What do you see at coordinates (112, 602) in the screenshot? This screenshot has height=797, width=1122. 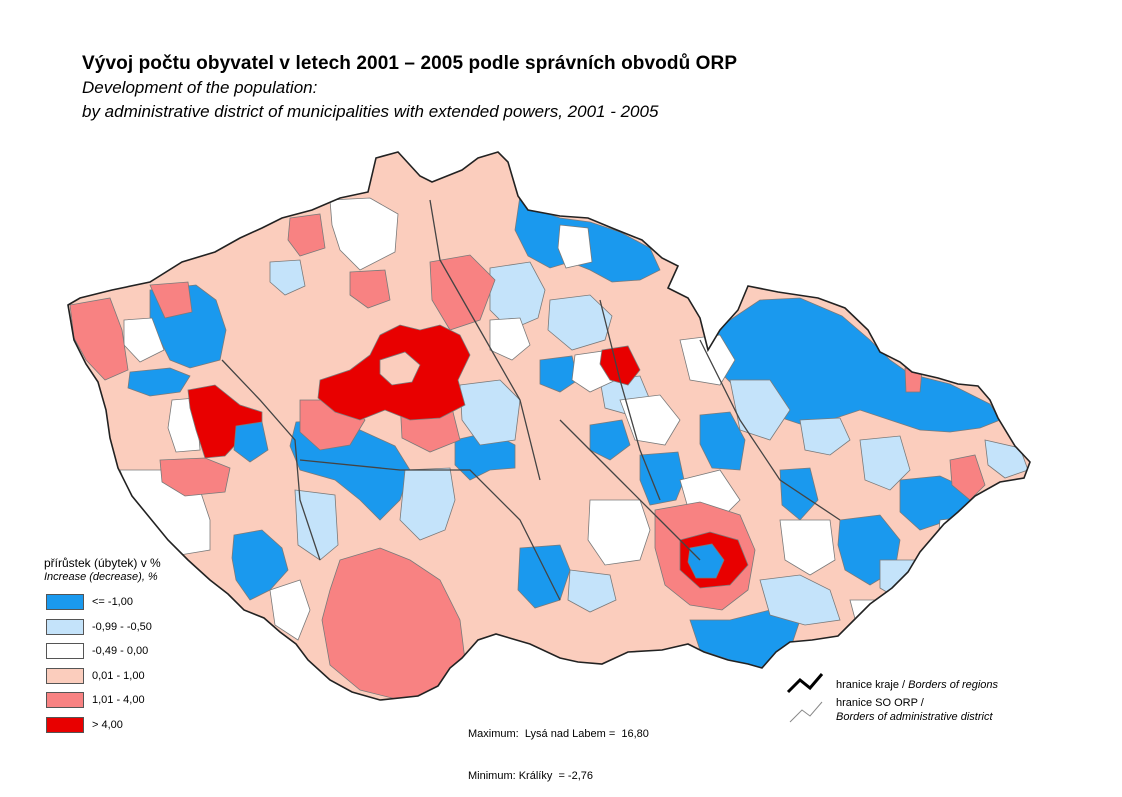 I see `legend-label: <= -1,00` at bounding box center [112, 602].